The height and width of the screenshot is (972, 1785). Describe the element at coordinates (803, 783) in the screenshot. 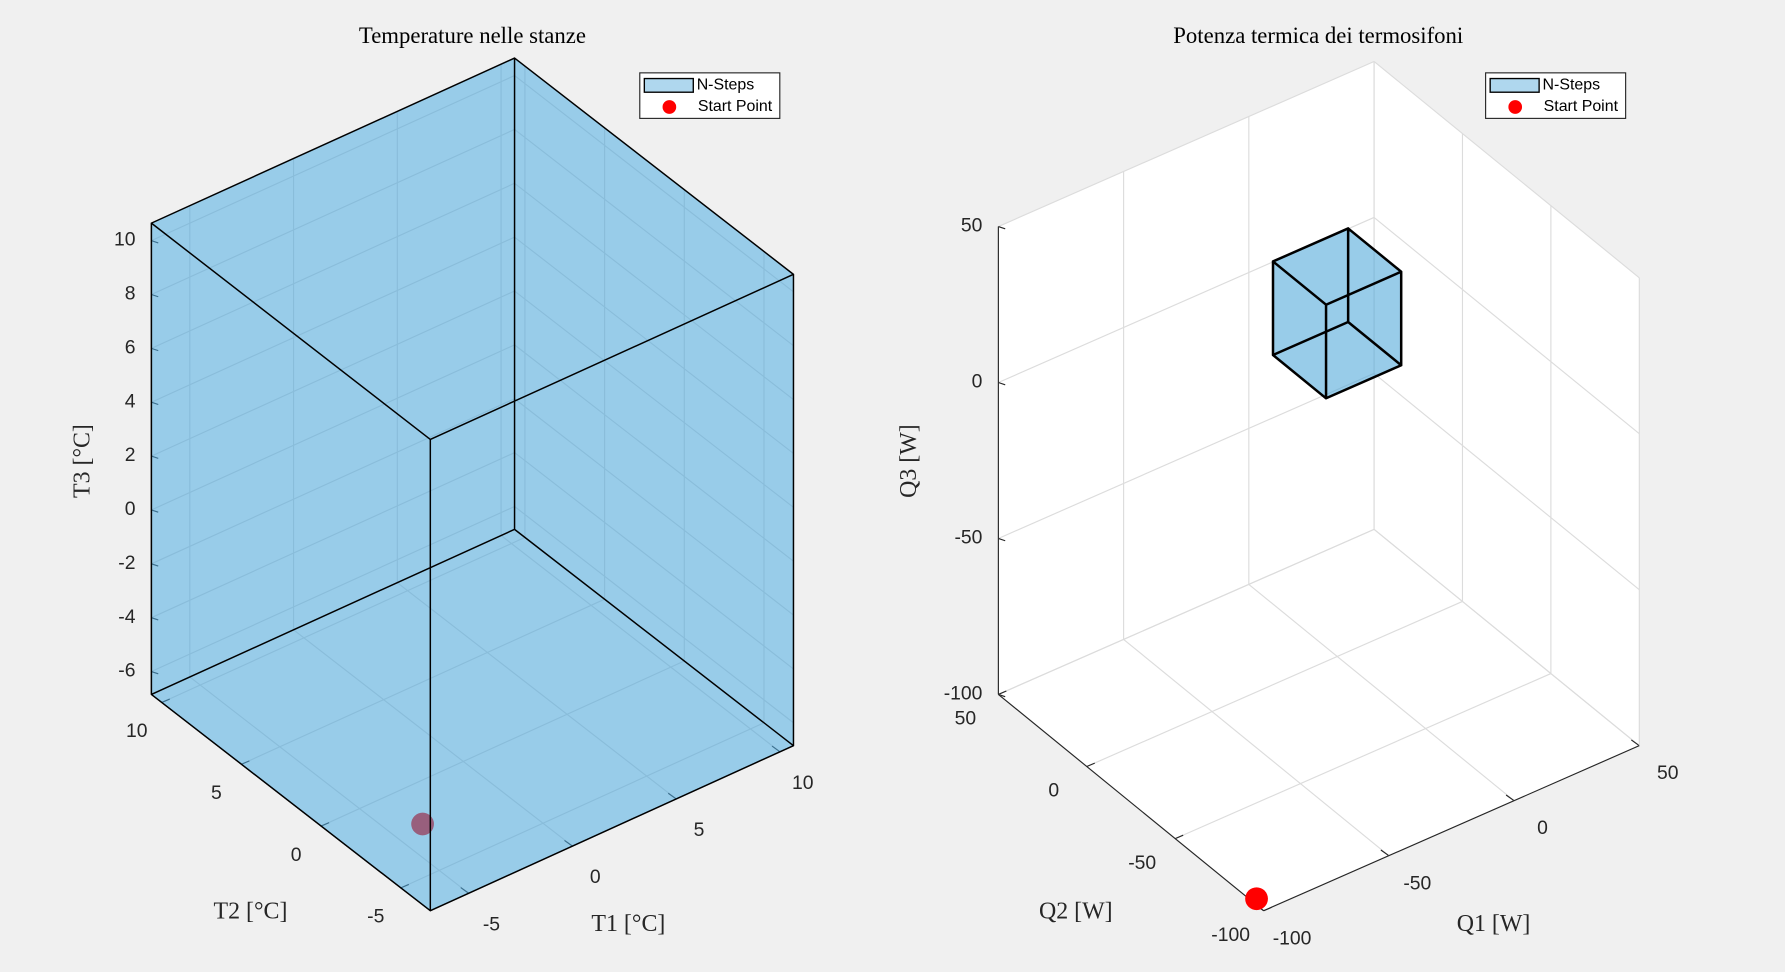

I see `x-tick-label: 10` at that location.